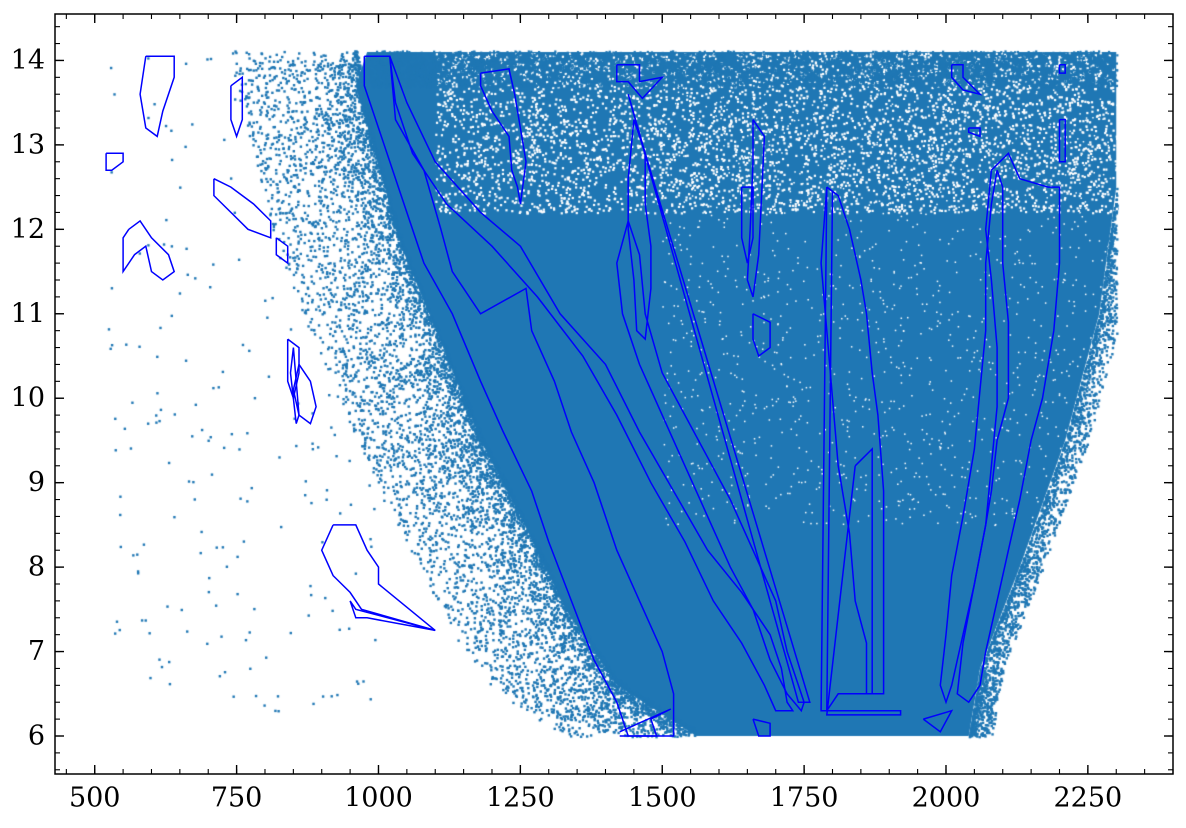 The image size is (1186, 828). Describe the element at coordinates (36, 482) in the screenshot. I see `y-tick-label: 9` at that location.